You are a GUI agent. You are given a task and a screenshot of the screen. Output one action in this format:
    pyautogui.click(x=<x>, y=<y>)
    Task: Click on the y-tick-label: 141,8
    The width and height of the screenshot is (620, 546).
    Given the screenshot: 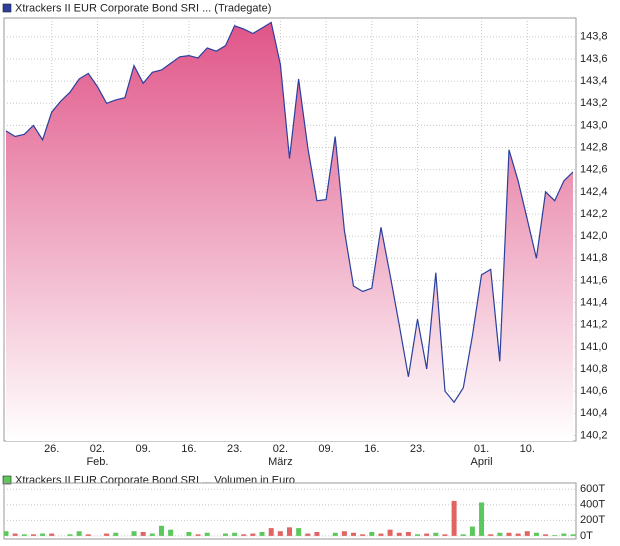 What is the action you would take?
    pyautogui.click(x=594, y=258)
    